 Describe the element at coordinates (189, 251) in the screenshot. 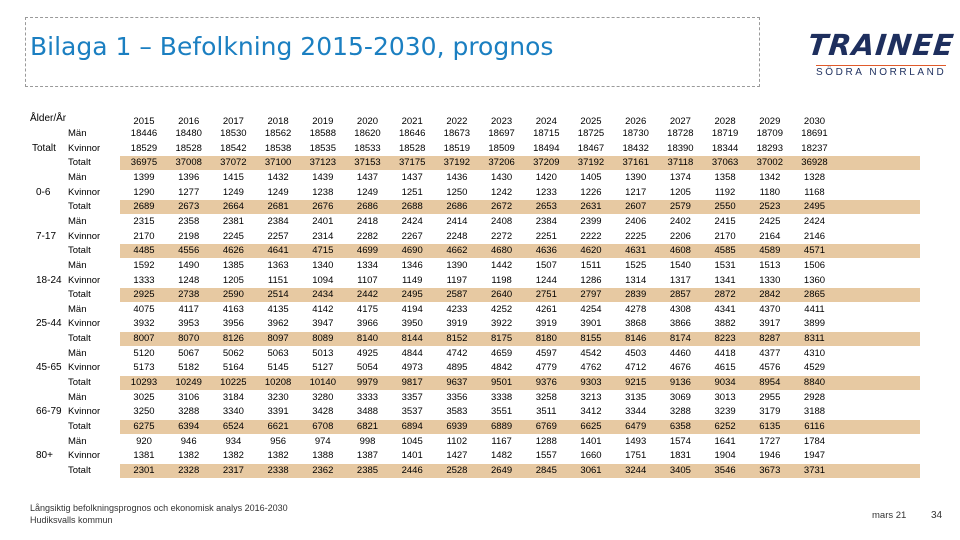

I see `table-cell: 4556` at that location.